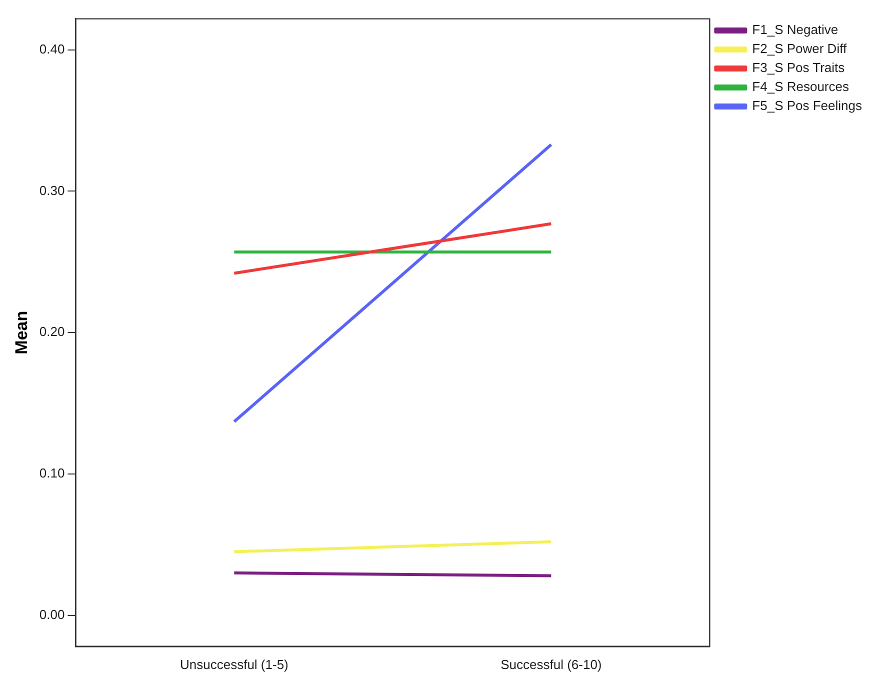  I want to click on x-tick-label: Successful (6-10), so click(551, 664).